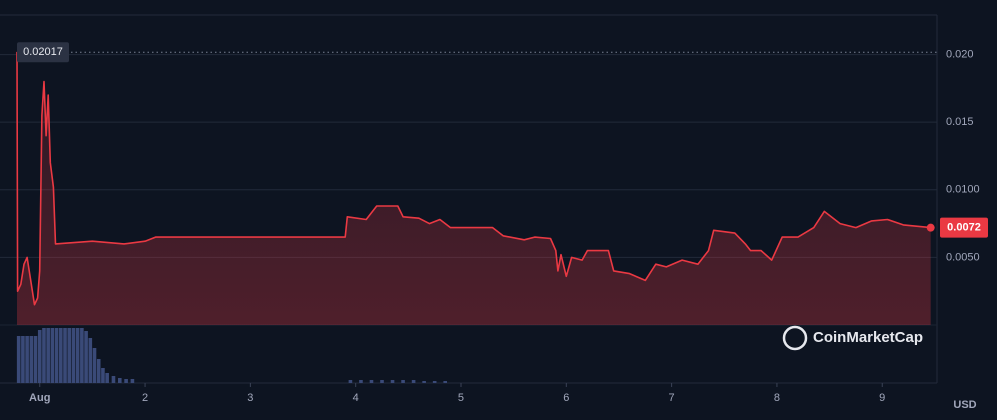  I want to click on x-tick-label: 3, so click(250, 398).